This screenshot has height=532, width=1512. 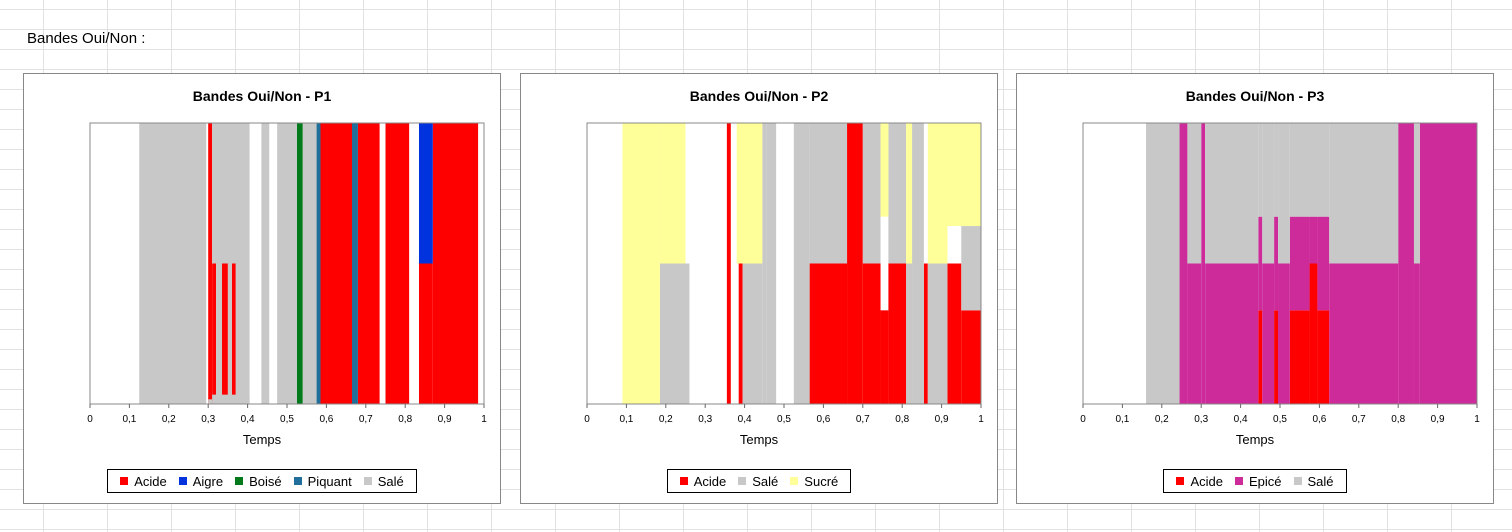 I want to click on legend: Acide Epicé Salé, so click(x=1255, y=481).